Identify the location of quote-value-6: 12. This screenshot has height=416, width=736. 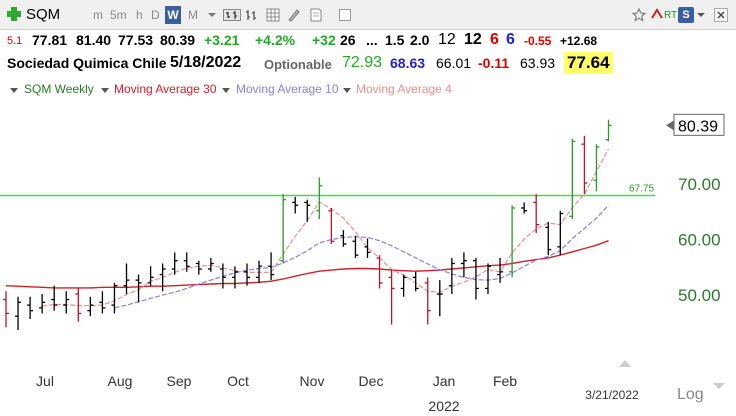
(473, 39).